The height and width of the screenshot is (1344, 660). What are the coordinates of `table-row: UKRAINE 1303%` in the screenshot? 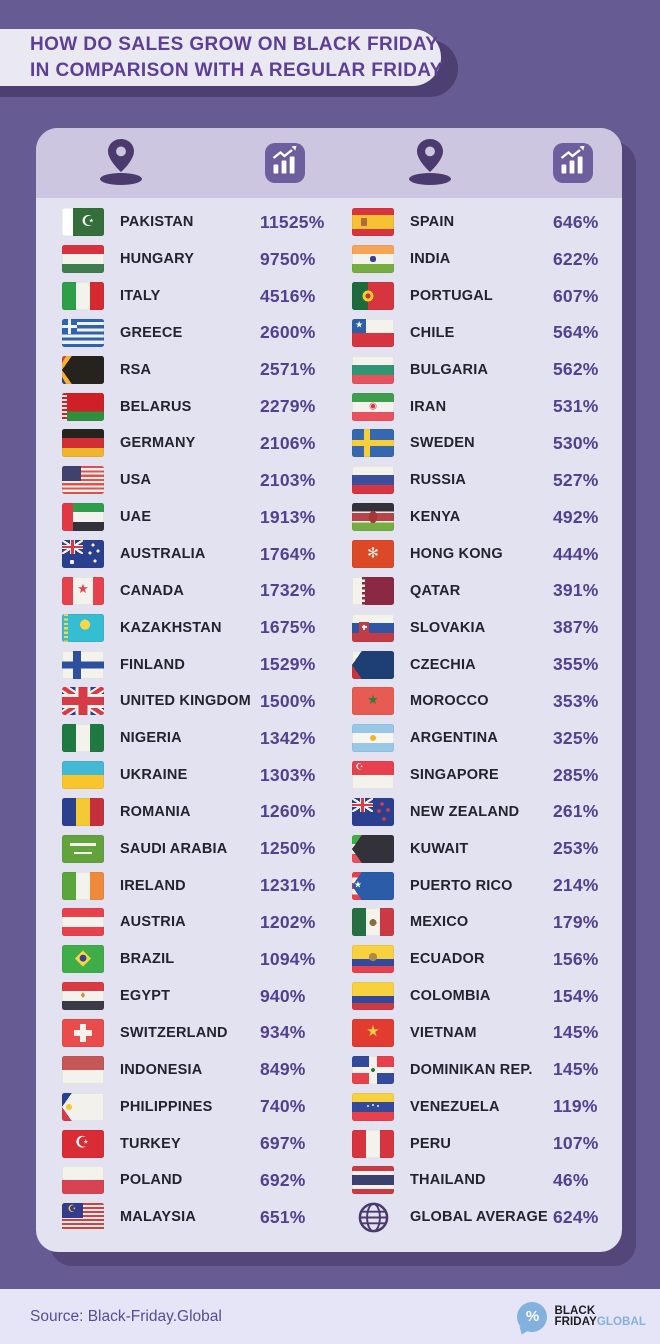 It's located at (195, 775).